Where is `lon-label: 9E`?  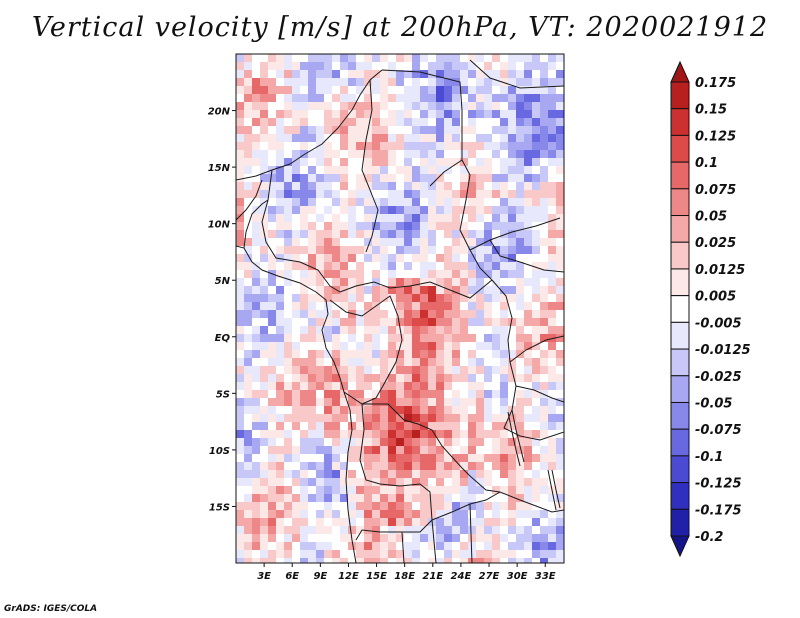 lon-label: 9E is located at coordinates (320, 576).